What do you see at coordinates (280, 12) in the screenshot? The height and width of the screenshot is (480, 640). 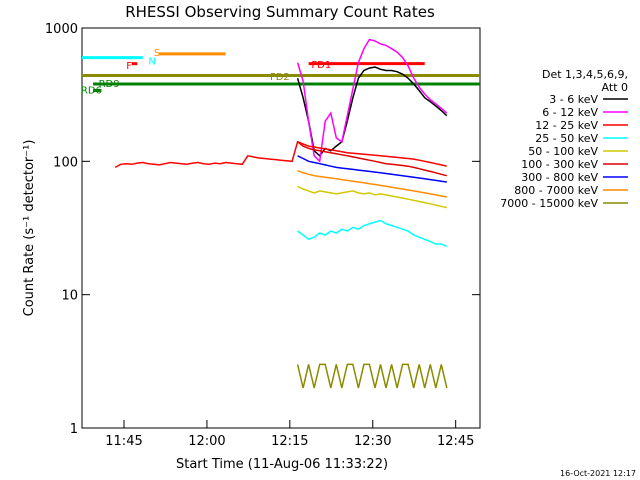 I see `chart-title: RHESSI Observing Summary Count Rates` at bounding box center [280, 12].